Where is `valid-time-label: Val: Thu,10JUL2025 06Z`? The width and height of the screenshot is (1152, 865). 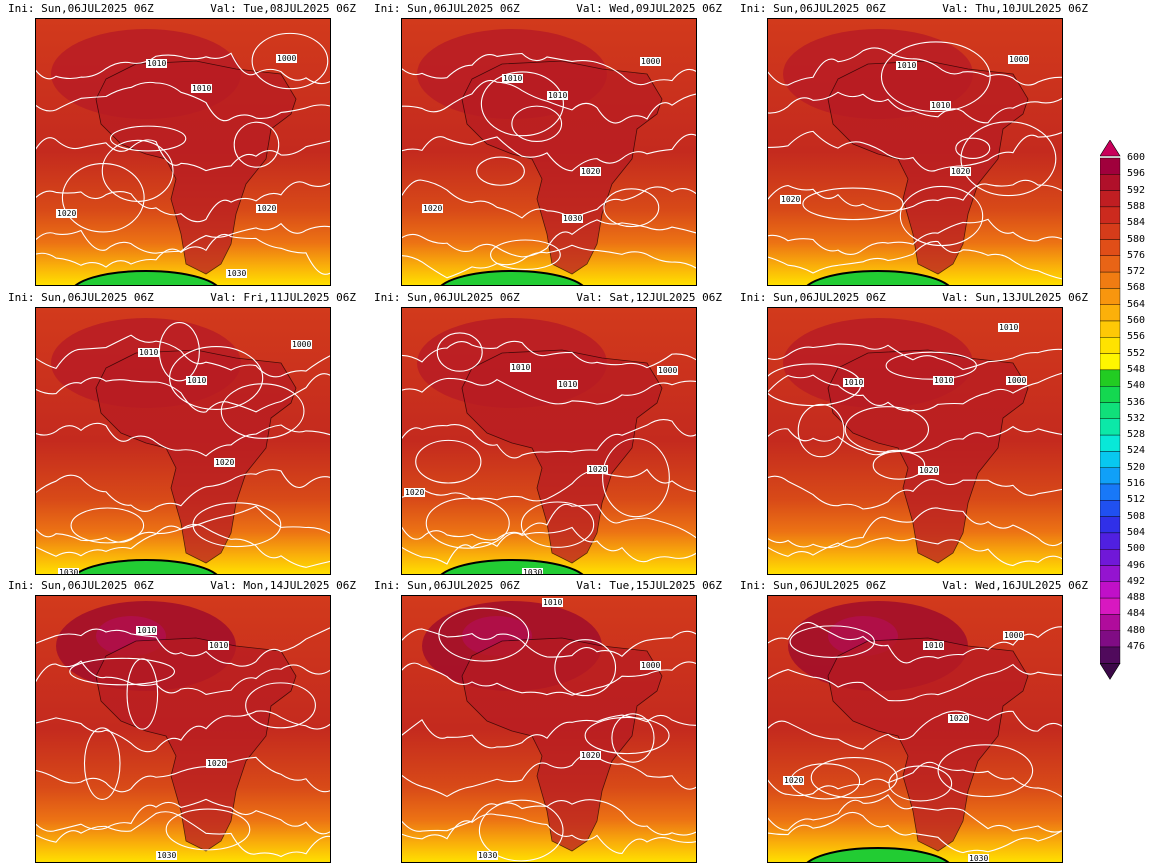 valid-time-label: Val: Thu,10JUL2025 06Z is located at coordinates (1015, 8).